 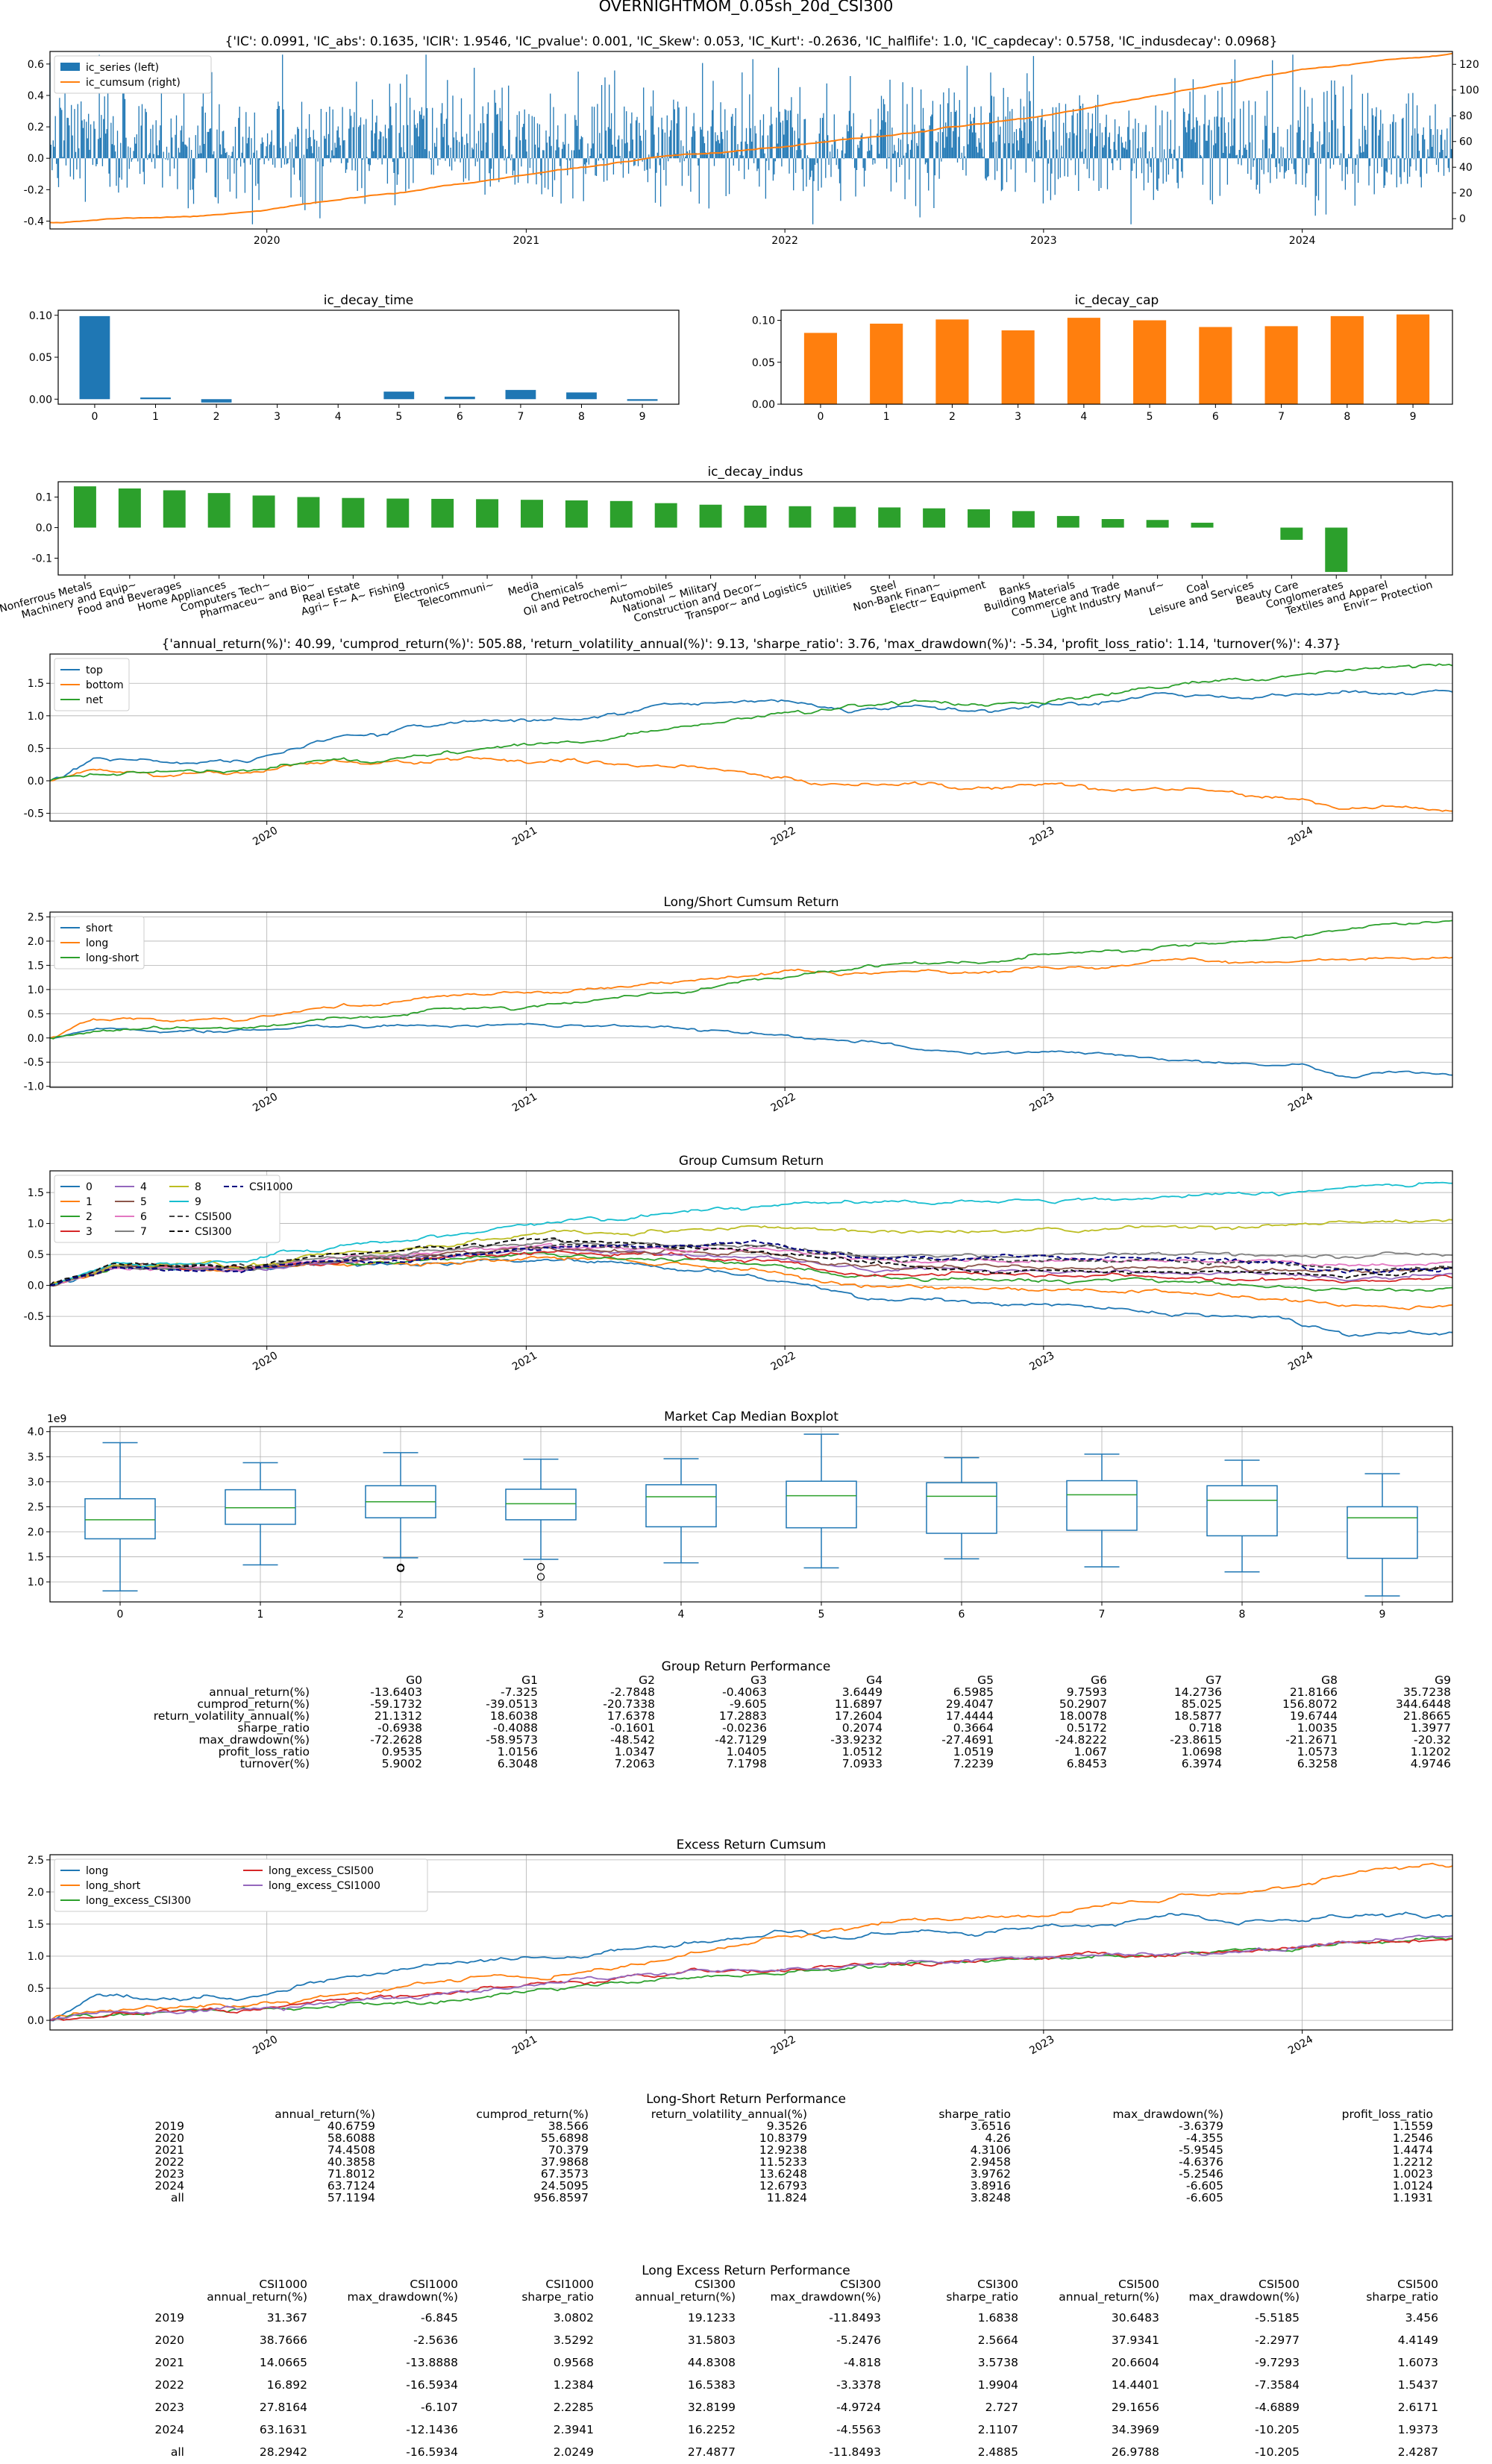 What do you see at coordinates (198, 1187) in the screenshot?
I see `legend-label: 8` at bounding box center [198, 1187].